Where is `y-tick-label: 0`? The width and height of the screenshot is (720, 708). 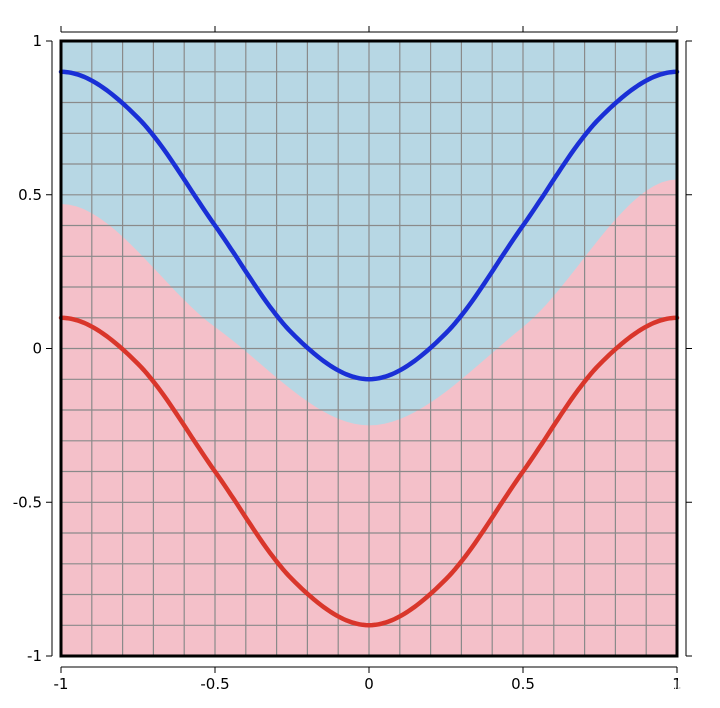
y-tick-label: 0 is located at coordinates (37, 349).